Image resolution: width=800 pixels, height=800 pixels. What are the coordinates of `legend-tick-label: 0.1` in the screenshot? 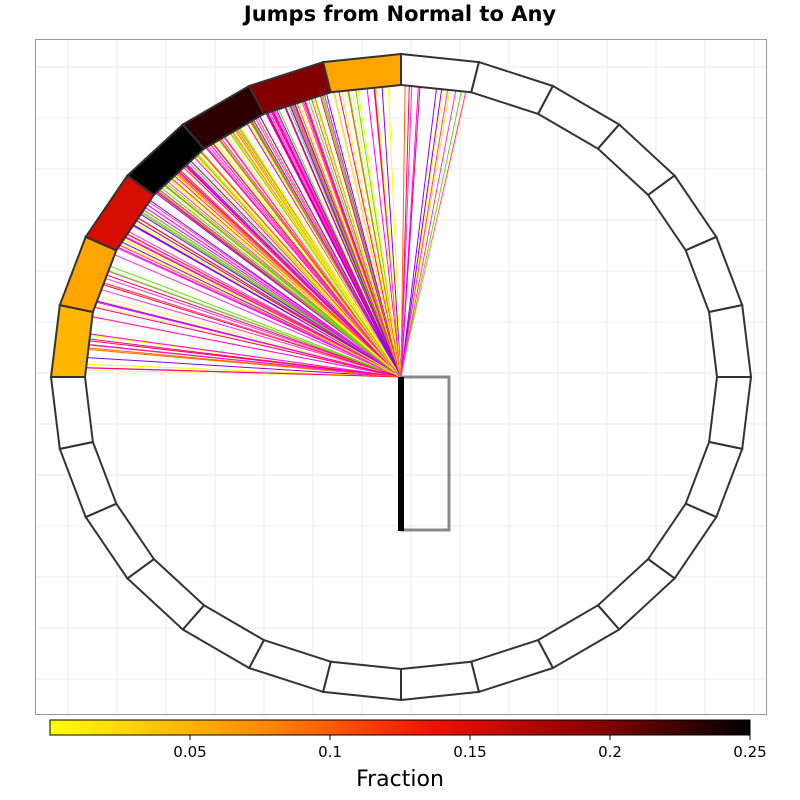 It's located at (330, 752).